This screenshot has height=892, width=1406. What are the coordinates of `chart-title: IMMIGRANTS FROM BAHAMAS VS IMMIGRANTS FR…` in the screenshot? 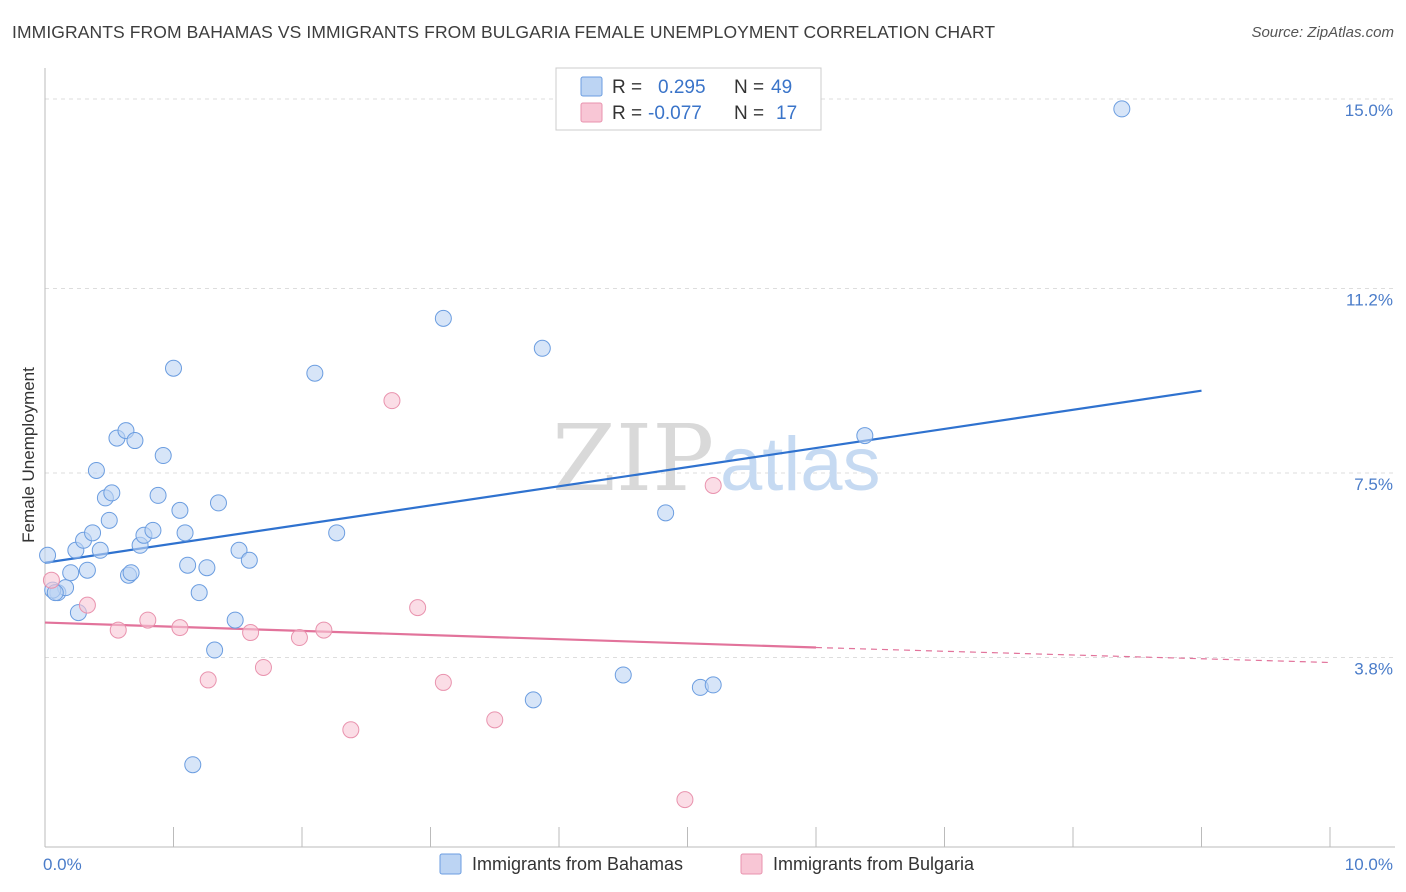 It's located at (504, 32).